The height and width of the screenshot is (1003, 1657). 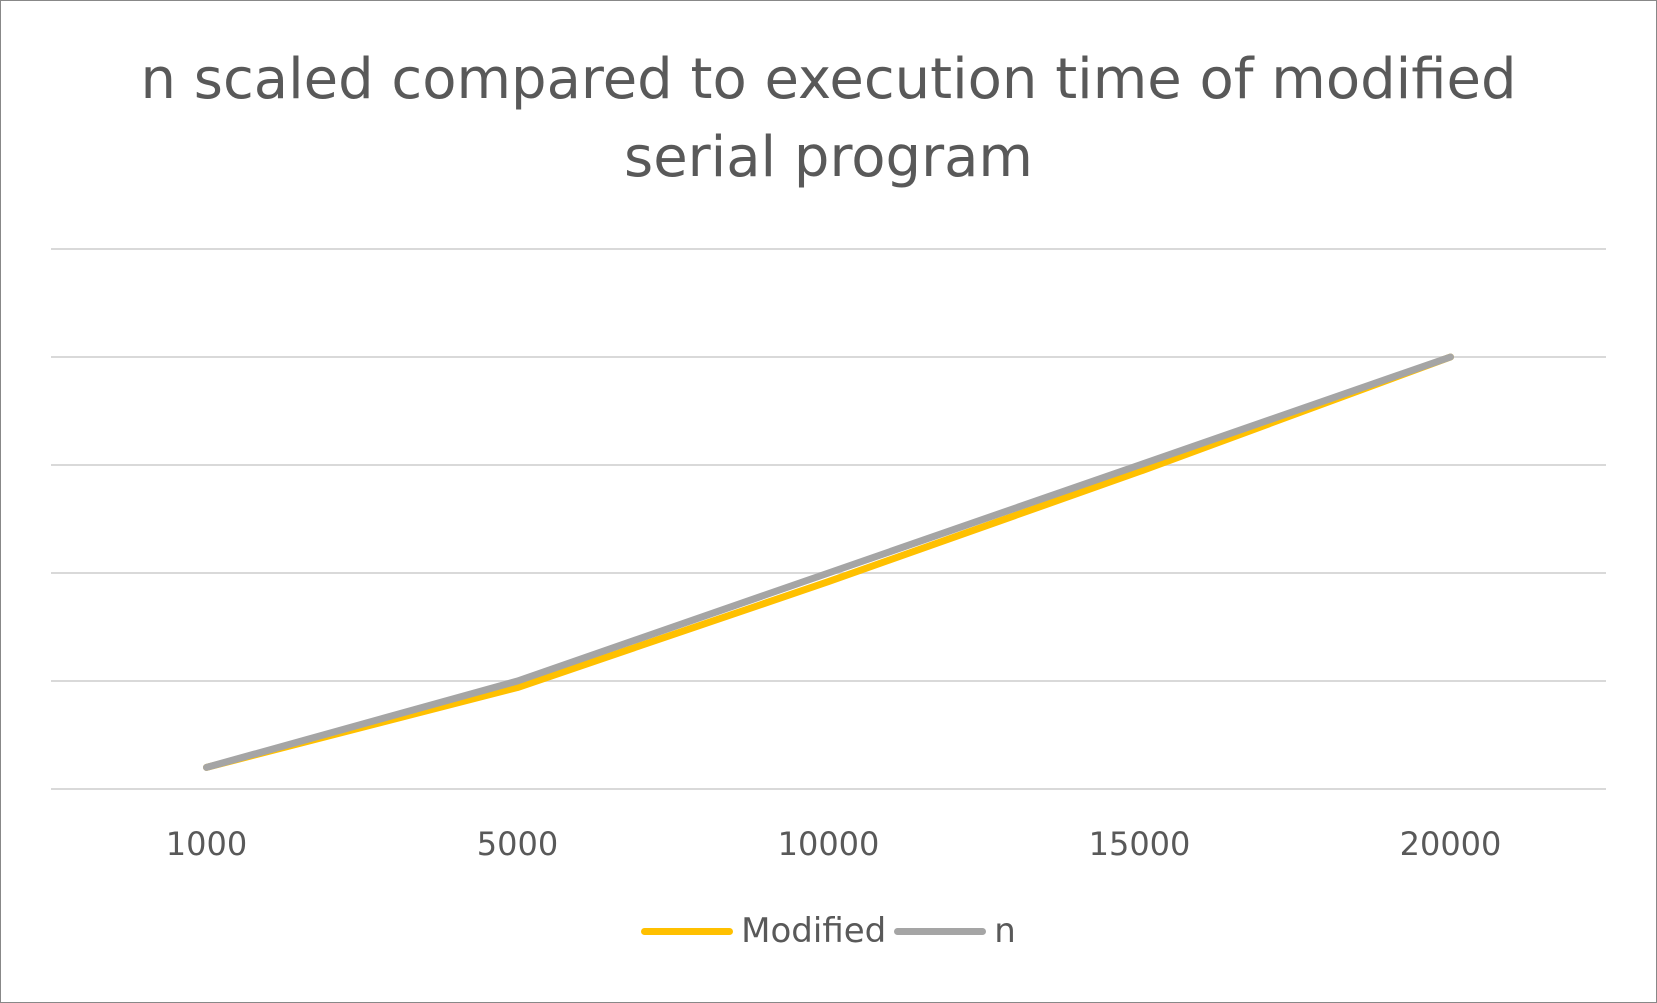 What do you see at coordinates (1451, 844) in the screenshot?
I see `x-tick-label-20000: 20000` at bounding box center [1451, 844].